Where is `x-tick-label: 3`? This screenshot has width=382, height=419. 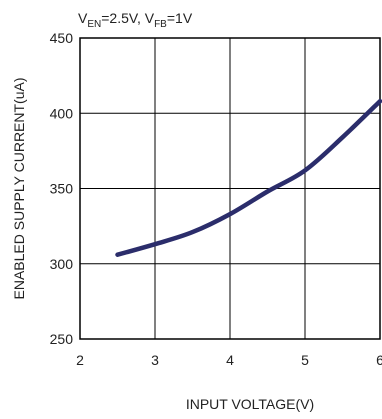
x-tick-label: 3 is located at coordinates (155, 360).